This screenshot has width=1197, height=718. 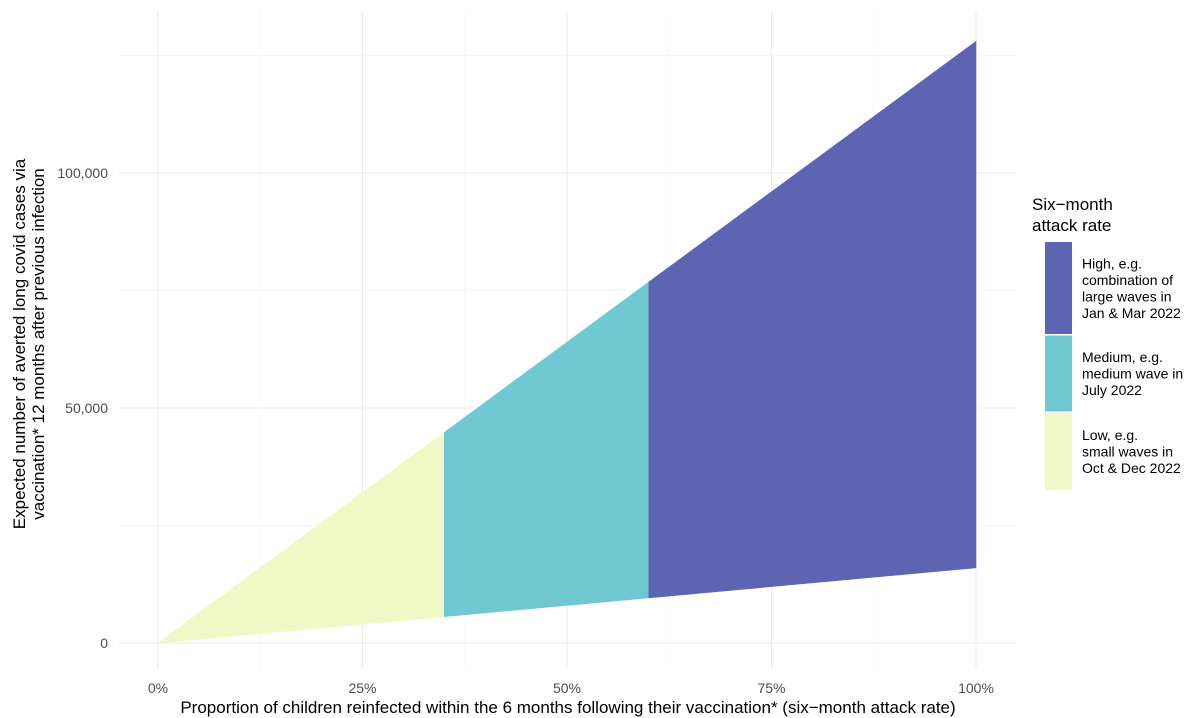 What do you see at coordinates (1110, 435) in the screenshot?
I see `legend-label: Low, e.g.` at bounding box center [1110, 435].